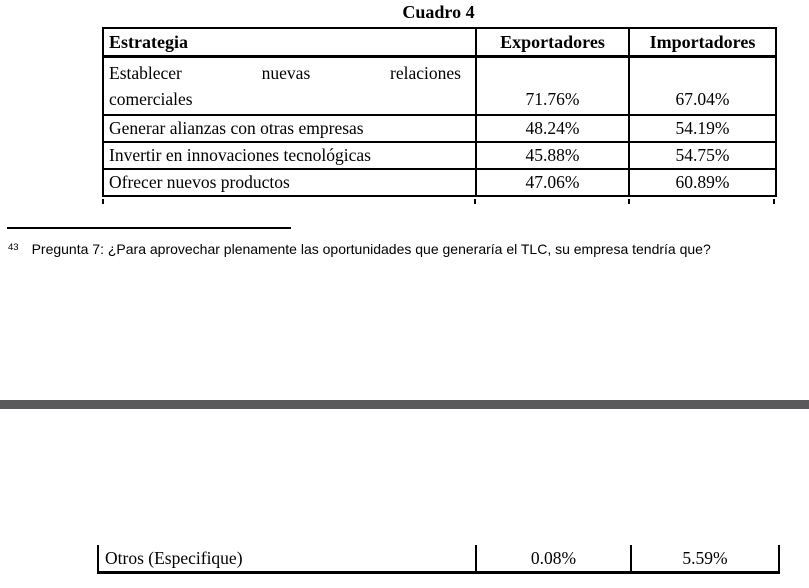  What do you see at coordinates (553, 559) in the screenshot?
I see `exportadores-value: 0.08%` at bounding box center [553, 559].